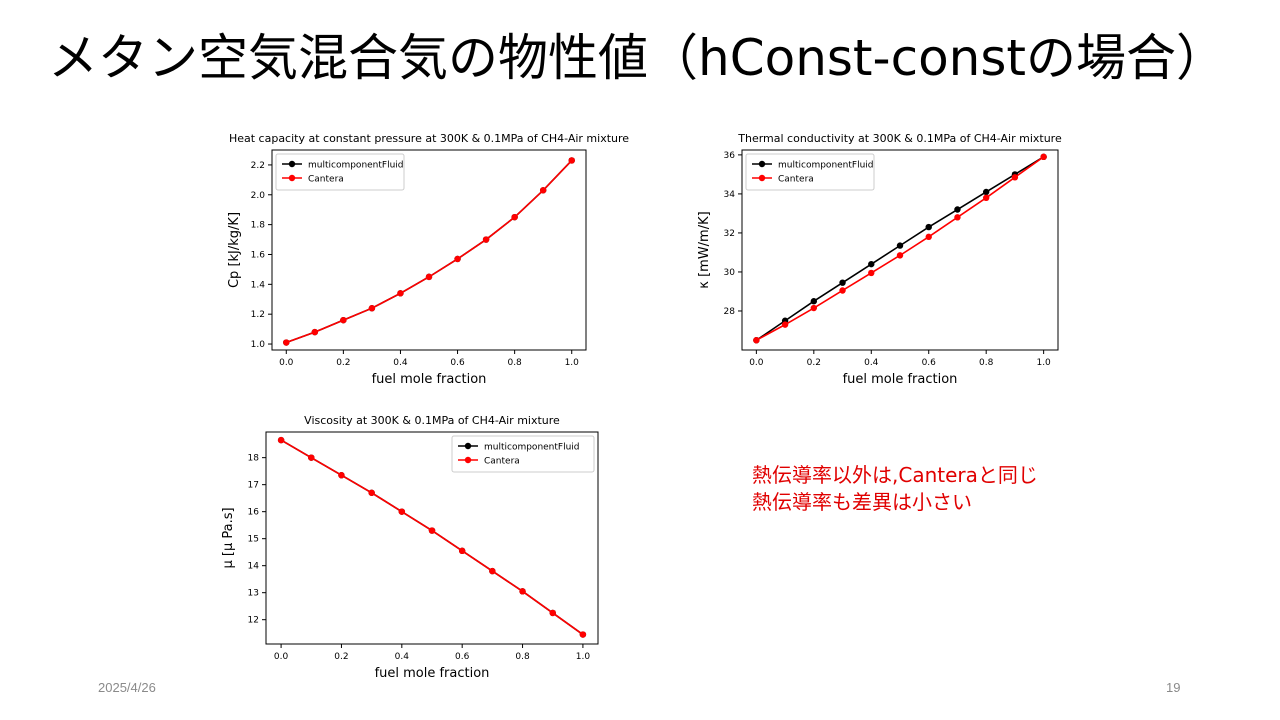  Describe the element at coordinates (729, 234) in the screenshot. I see `y-tick-label: 32` at that location.